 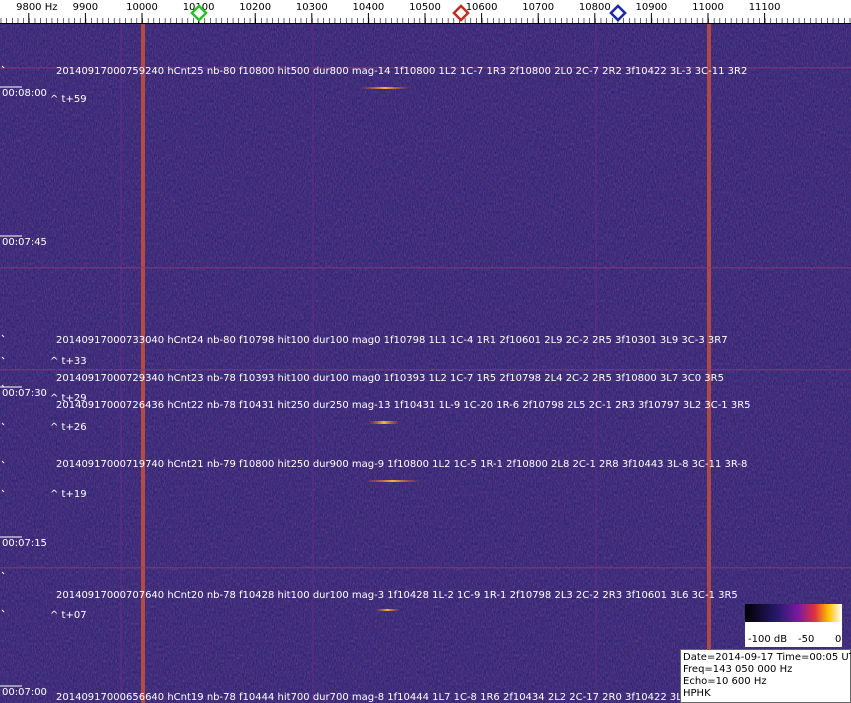 What do you see at coordinates (767, 657) in the screenshot?
I see `info-line: Date=2014-09-17 Time=00:05 UTC` at bounding box center [767, 657].